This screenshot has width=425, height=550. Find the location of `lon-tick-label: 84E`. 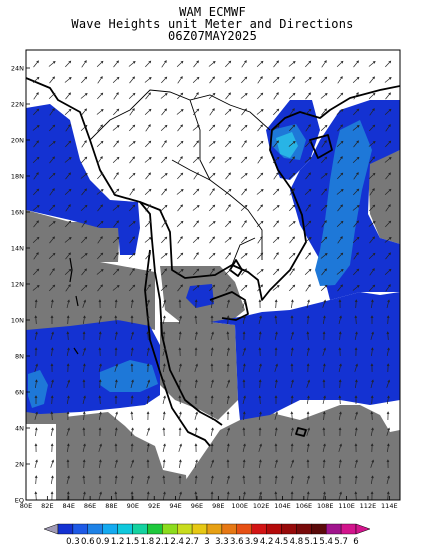

lon-tick-label: 84E is located at coordinates (69, 506).